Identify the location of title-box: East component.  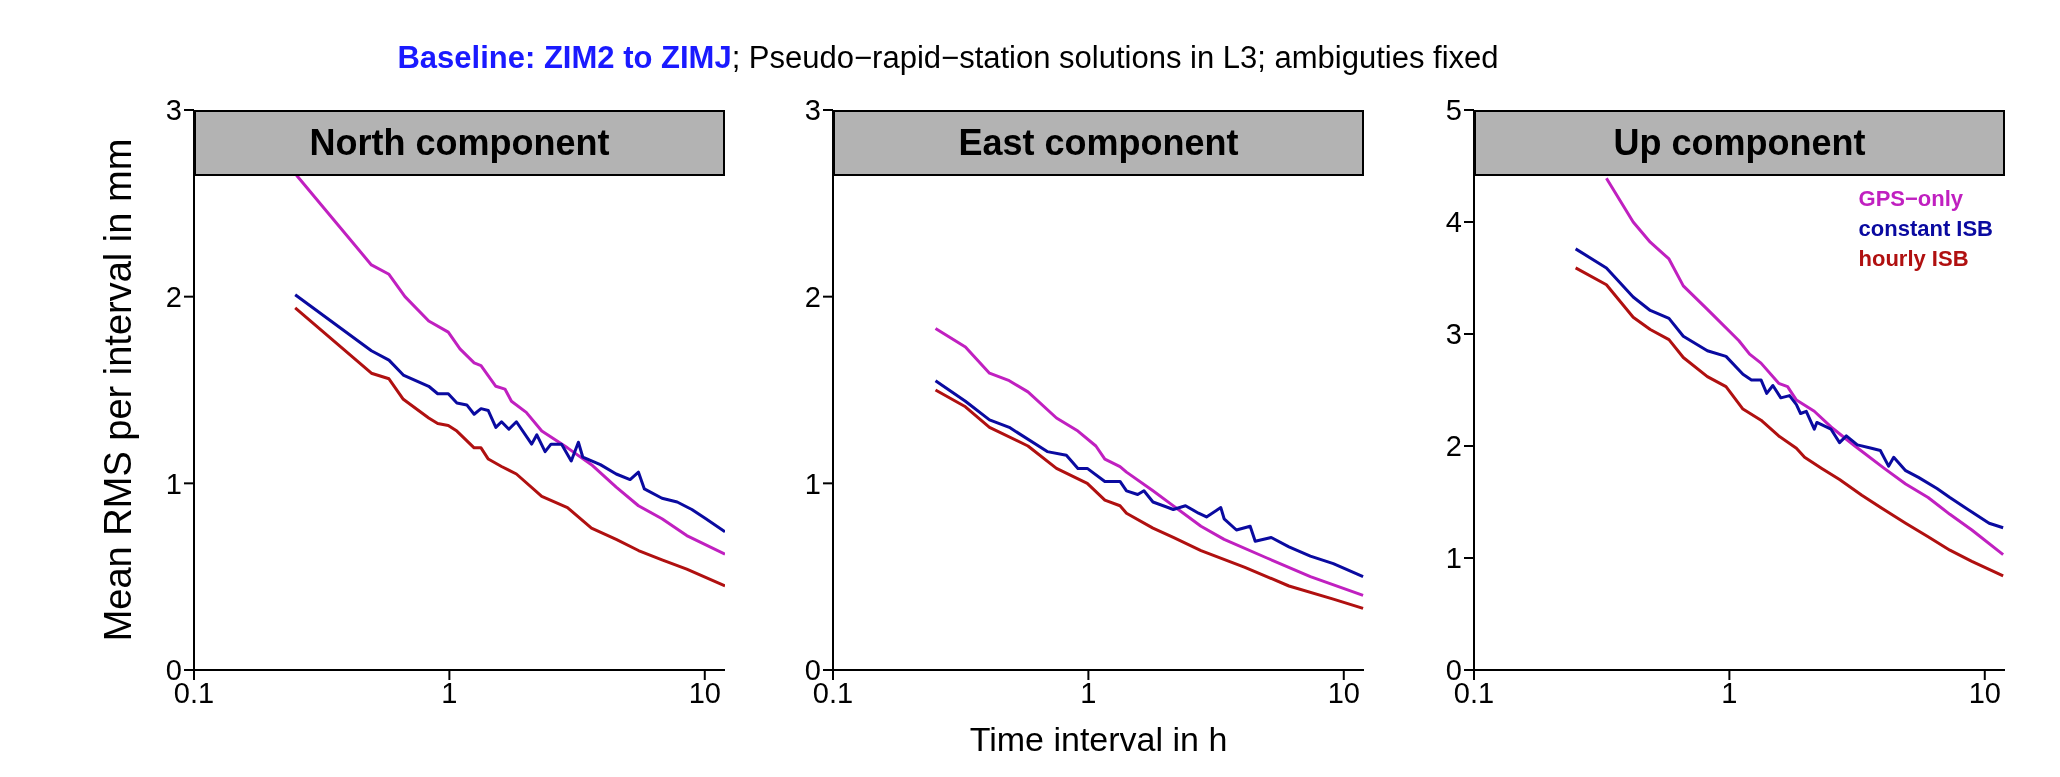
(1098, 143).